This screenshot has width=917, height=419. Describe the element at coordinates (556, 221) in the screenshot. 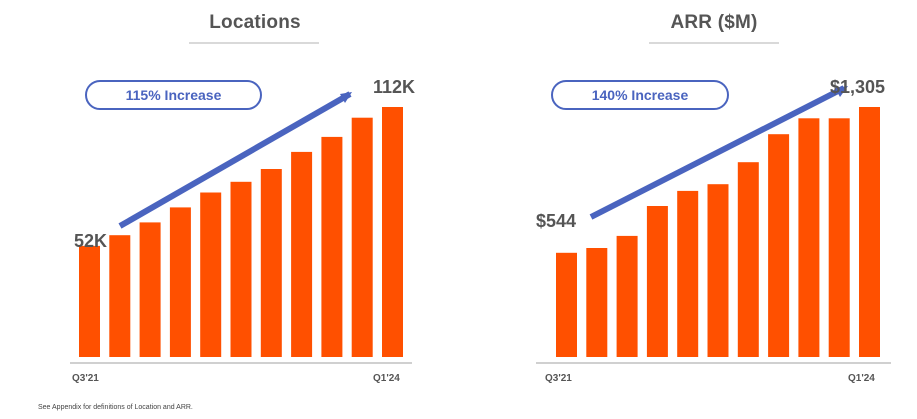

I see `start-value-label: $544` at that location.